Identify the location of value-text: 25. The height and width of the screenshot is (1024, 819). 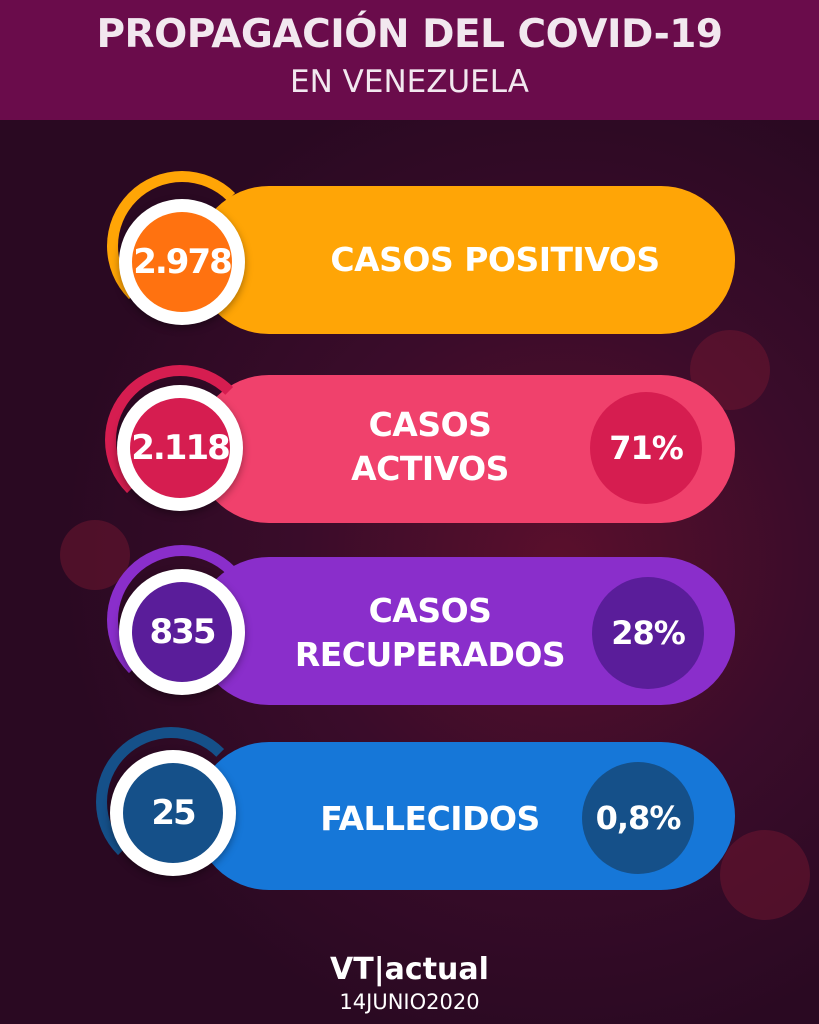
(173, 813).